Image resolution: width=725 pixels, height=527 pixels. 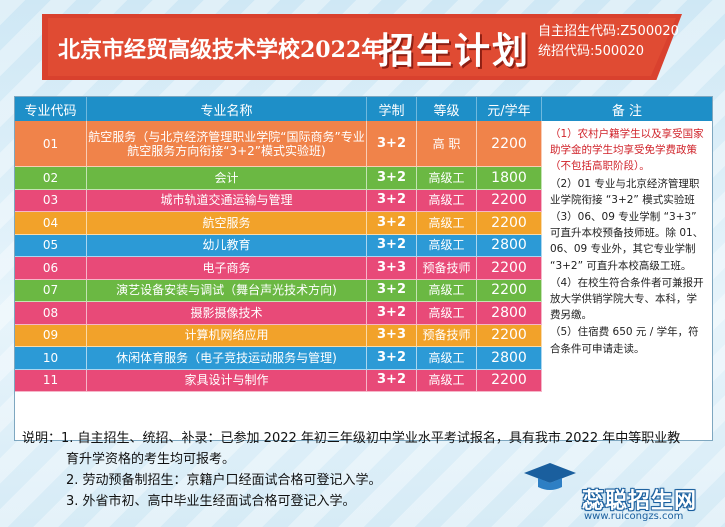 What do you see at coordinates (227, 358) in the screenshot?
I see `row-name: 休闲体育服务（电子竞技运动服务与管理)` at bounding box center [227, 358].